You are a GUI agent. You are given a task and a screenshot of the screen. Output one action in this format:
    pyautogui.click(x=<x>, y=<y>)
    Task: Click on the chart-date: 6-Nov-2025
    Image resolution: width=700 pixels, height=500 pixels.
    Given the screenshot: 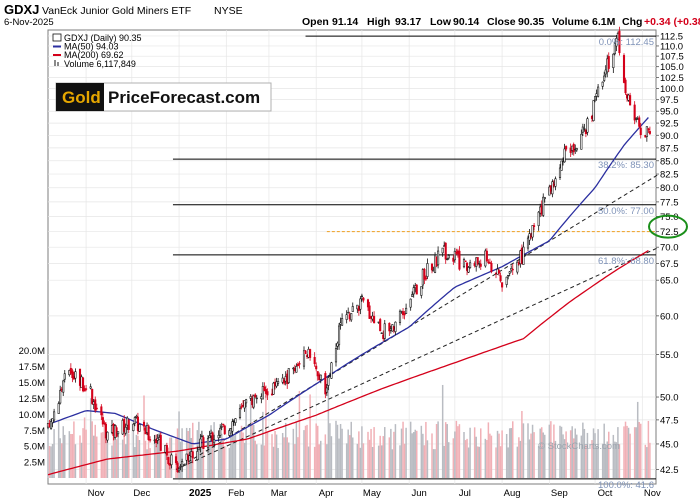 What is the action you would take?
    pyautogui.click(x=29, y=22)
    